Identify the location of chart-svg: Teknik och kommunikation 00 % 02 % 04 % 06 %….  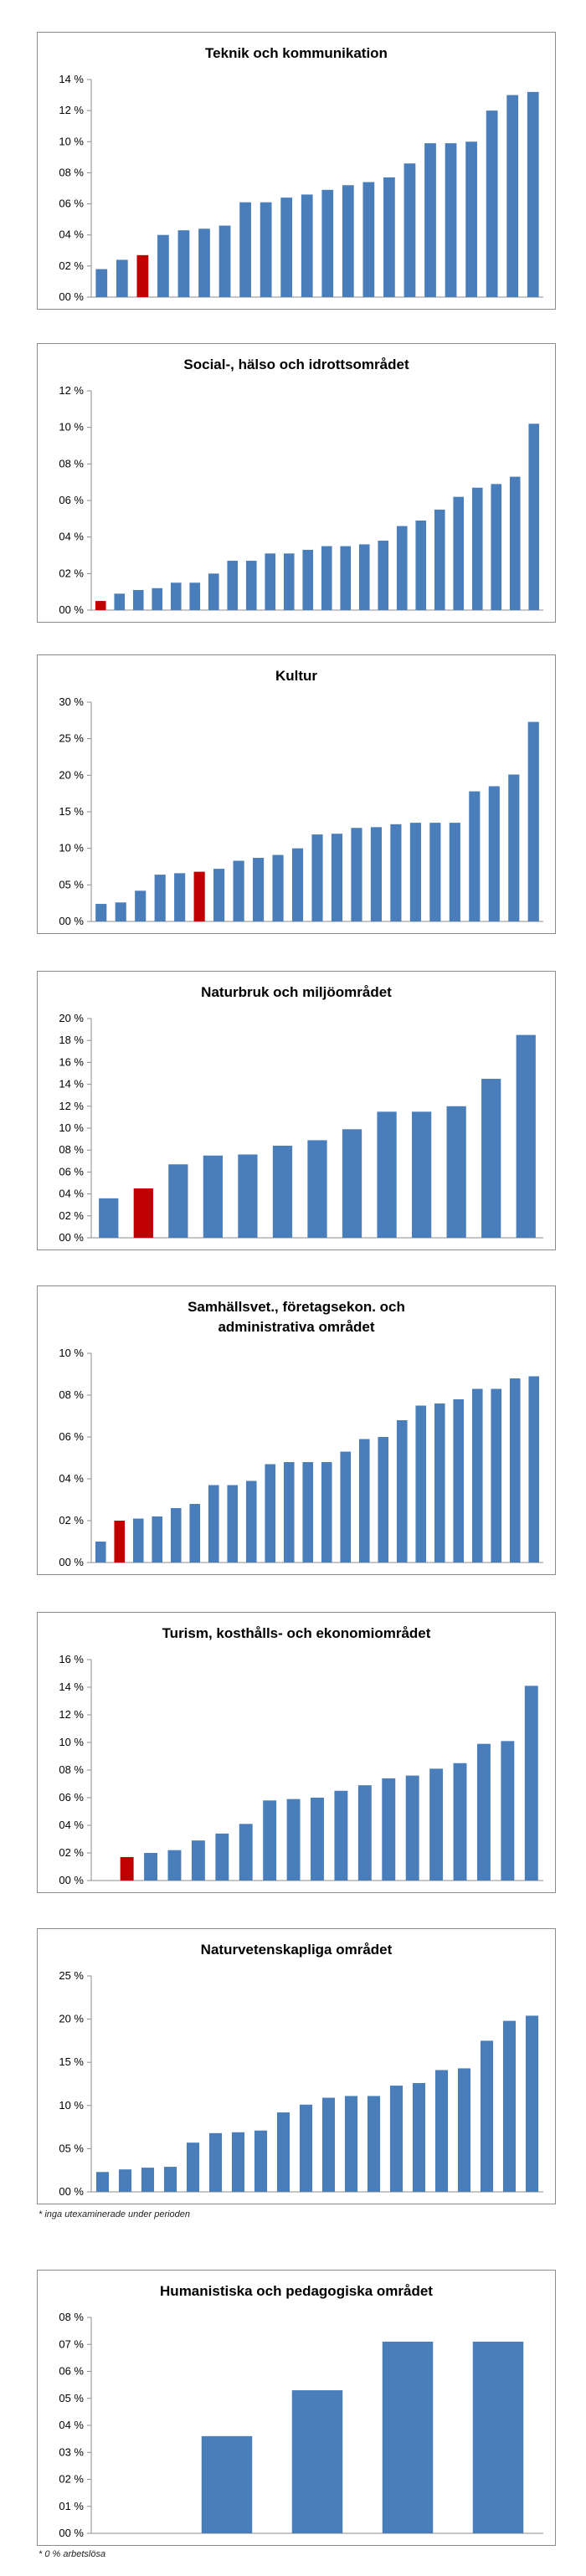
(301, 174).